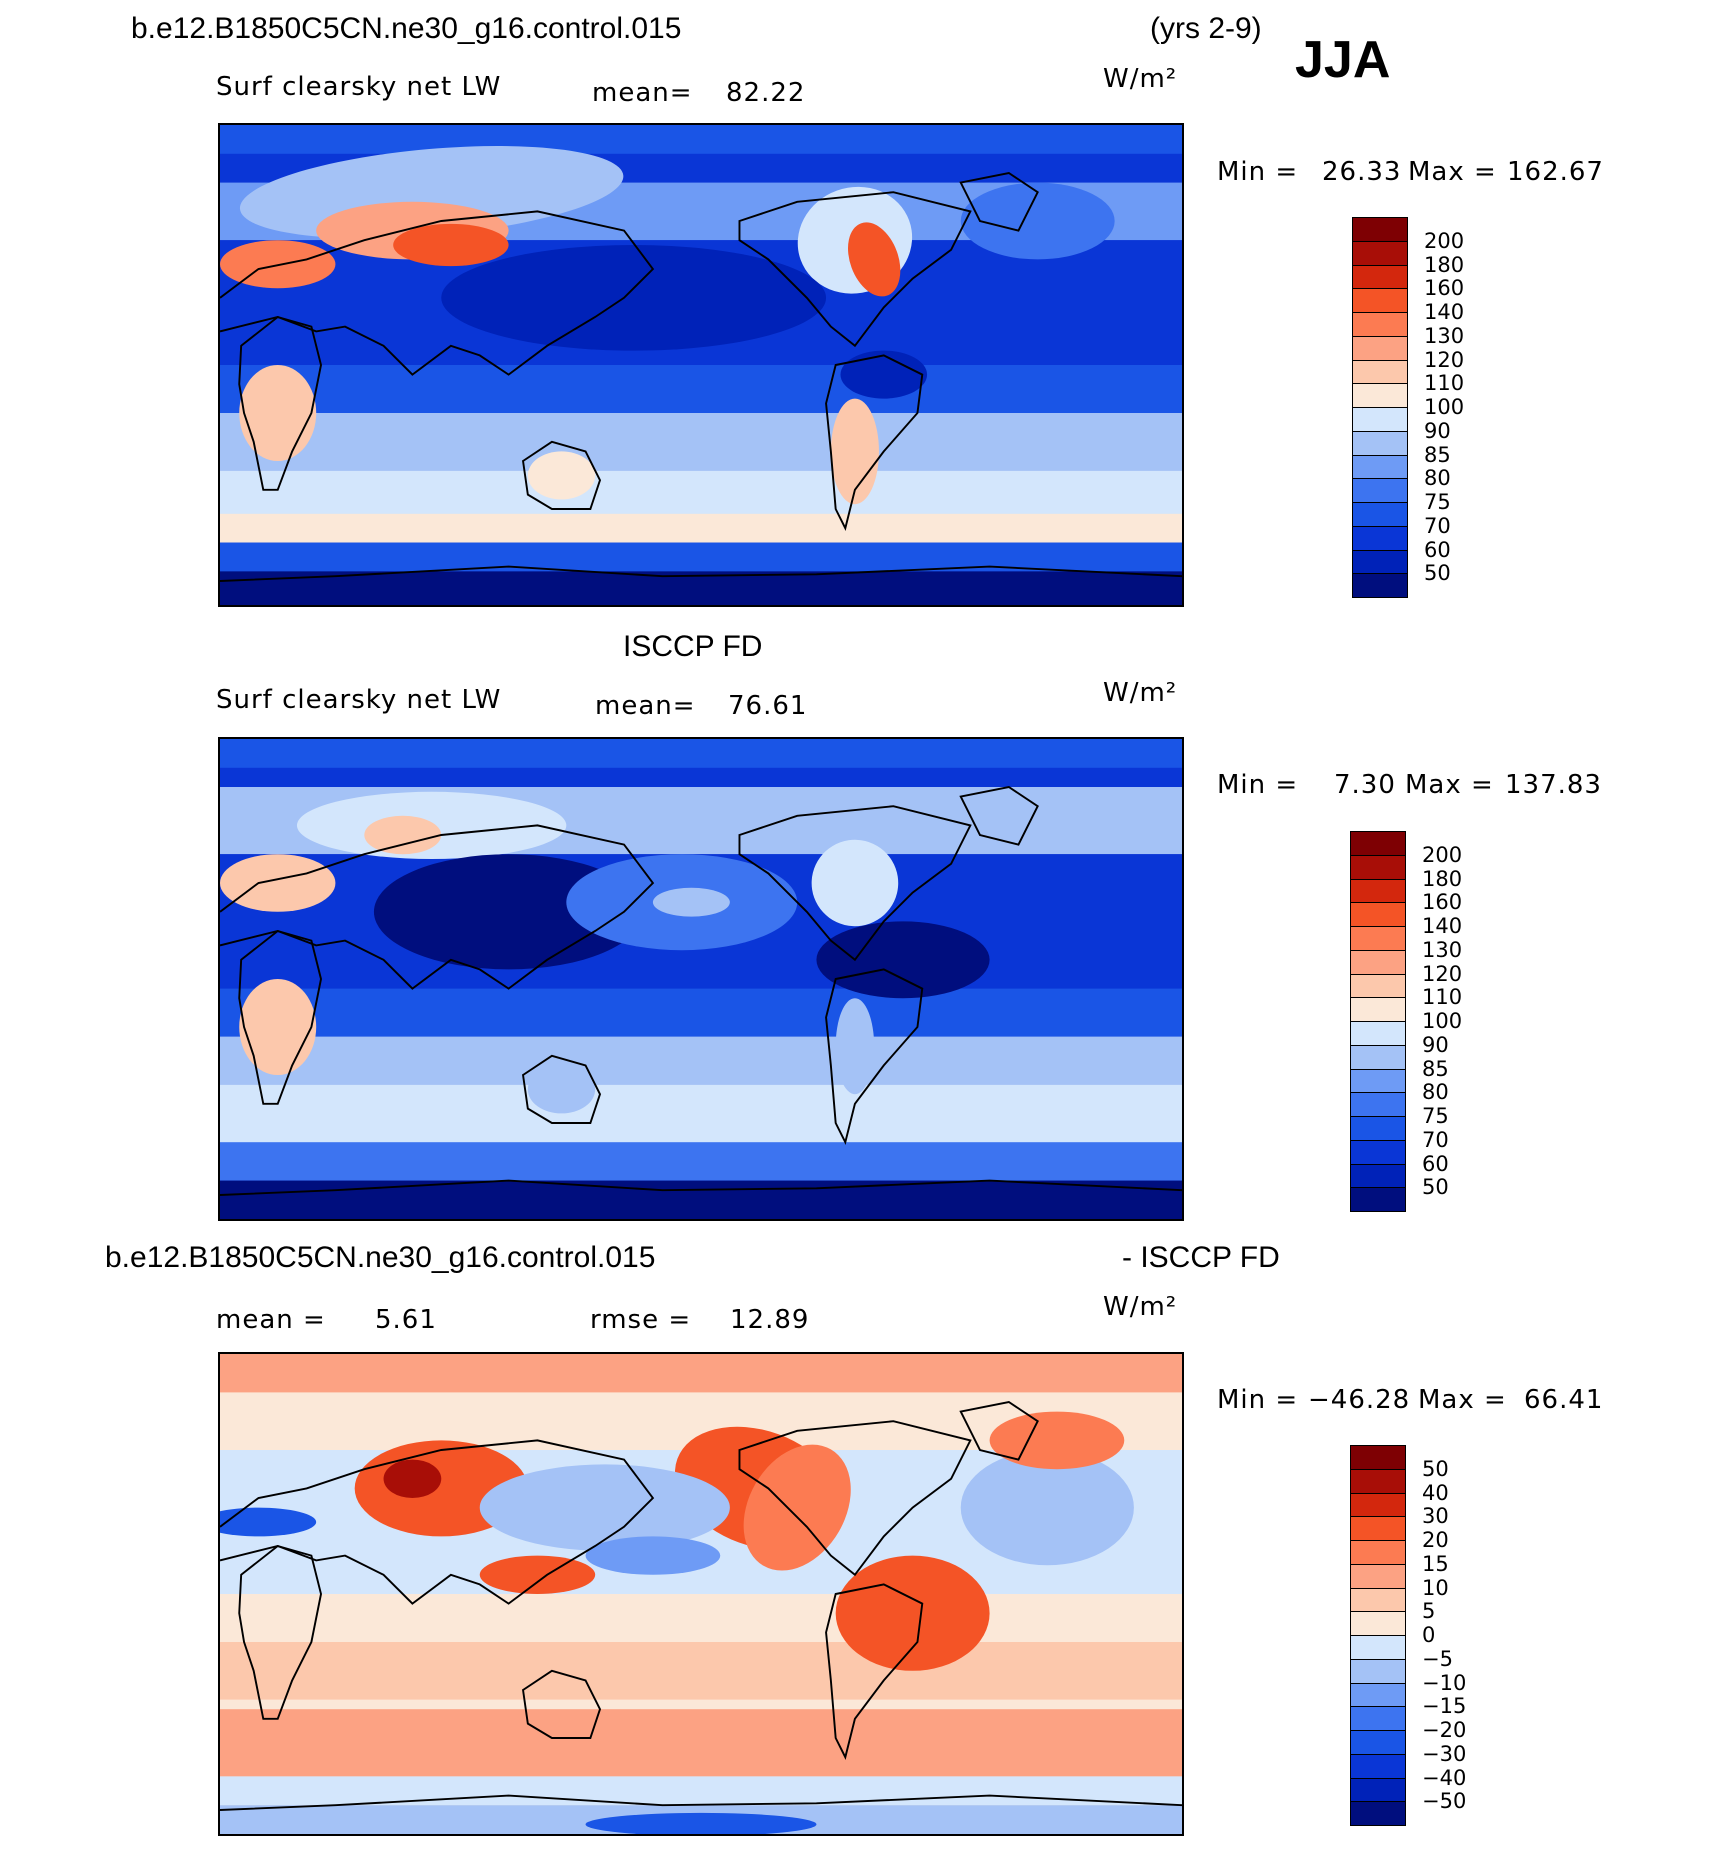 The image size is (1710, 1853). I want to click on panel3-map, so click(701, 1594).